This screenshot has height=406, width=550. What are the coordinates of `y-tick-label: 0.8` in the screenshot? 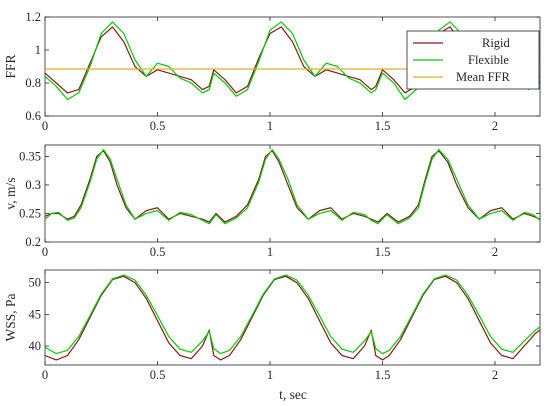 It's located at (33, 83).